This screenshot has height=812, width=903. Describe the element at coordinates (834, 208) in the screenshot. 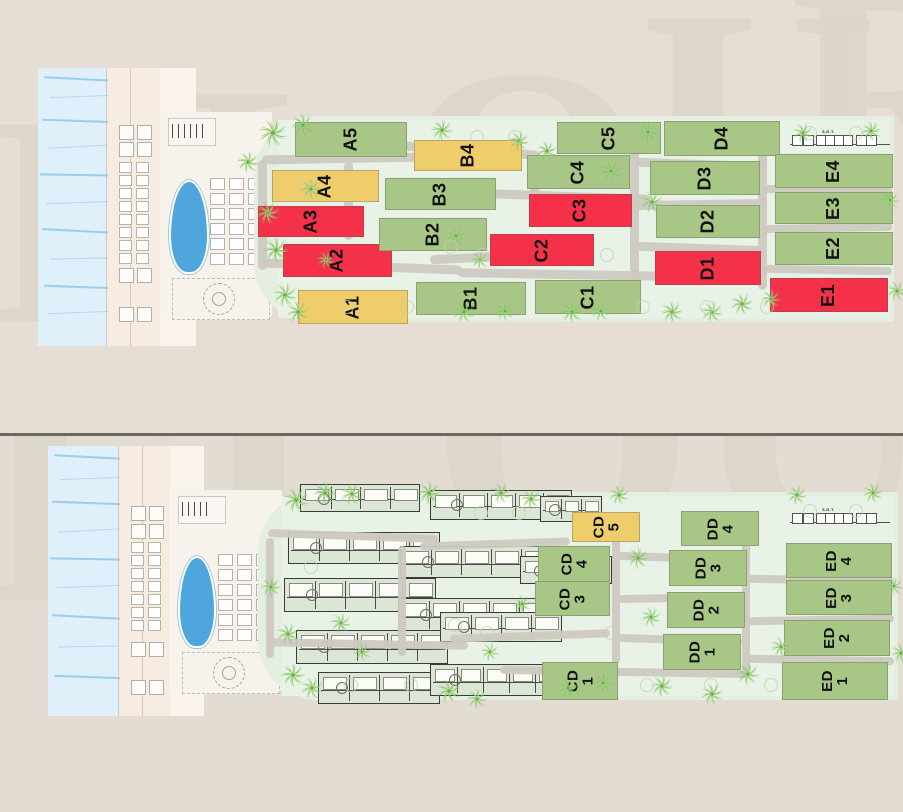

I see `plot-e3: E3` at that location.